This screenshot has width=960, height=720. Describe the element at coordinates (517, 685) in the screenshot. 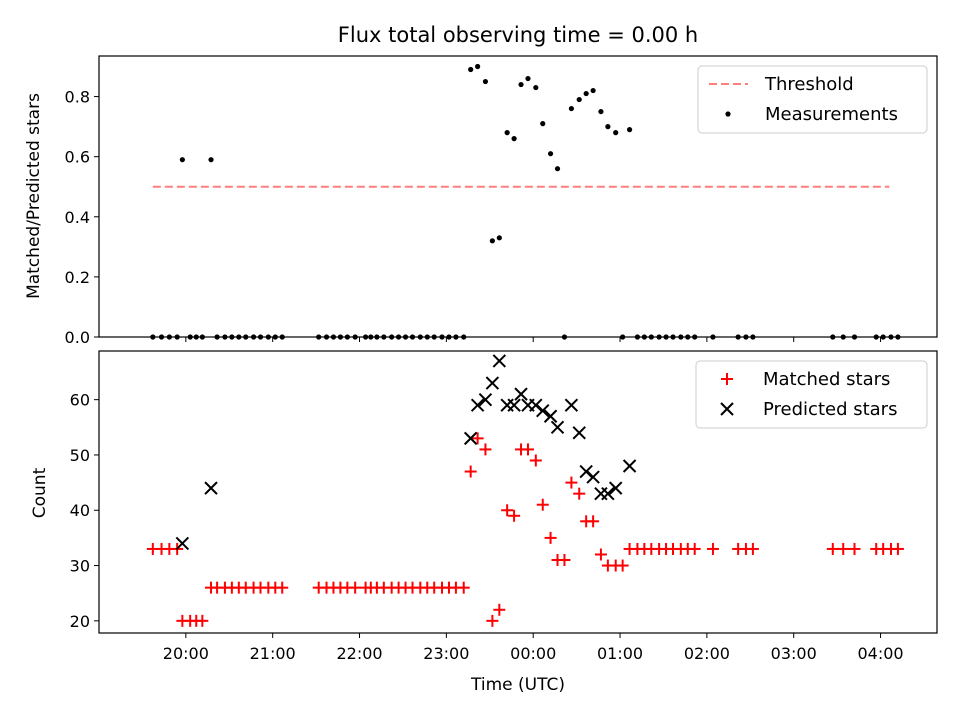

I see `x-axis-label: Time (UTC)` at that location.